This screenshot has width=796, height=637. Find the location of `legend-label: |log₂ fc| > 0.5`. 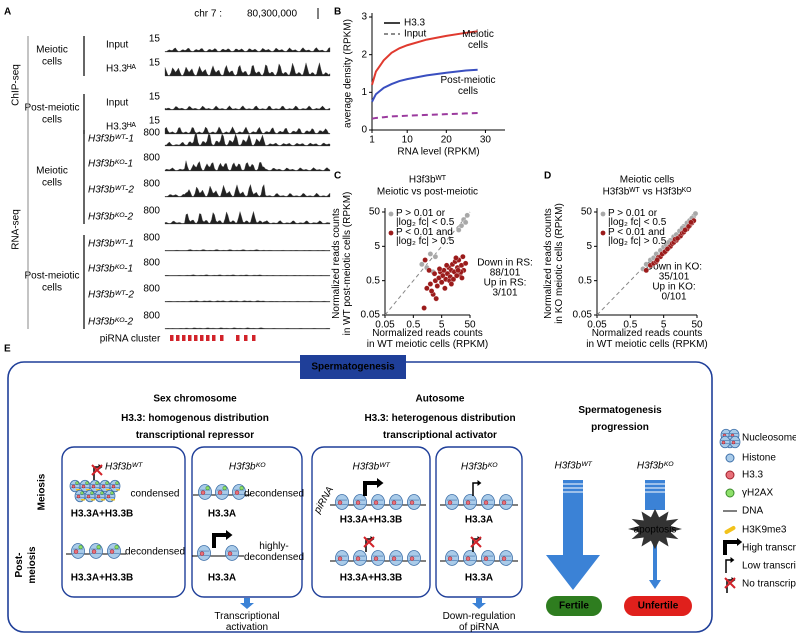

legend-label: |log₂ fc| > 0.5 is located at coordinates (425, 241).